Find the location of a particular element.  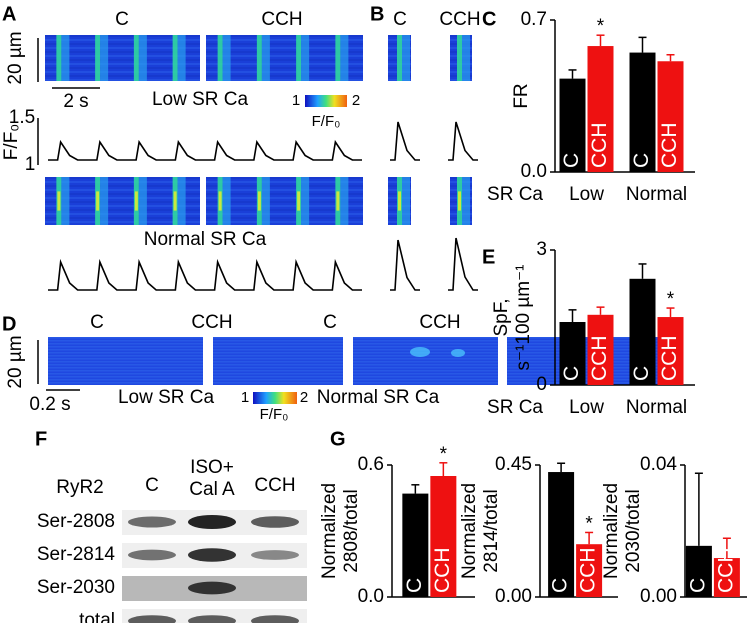

colorbar is located at coordinates (275, 398).